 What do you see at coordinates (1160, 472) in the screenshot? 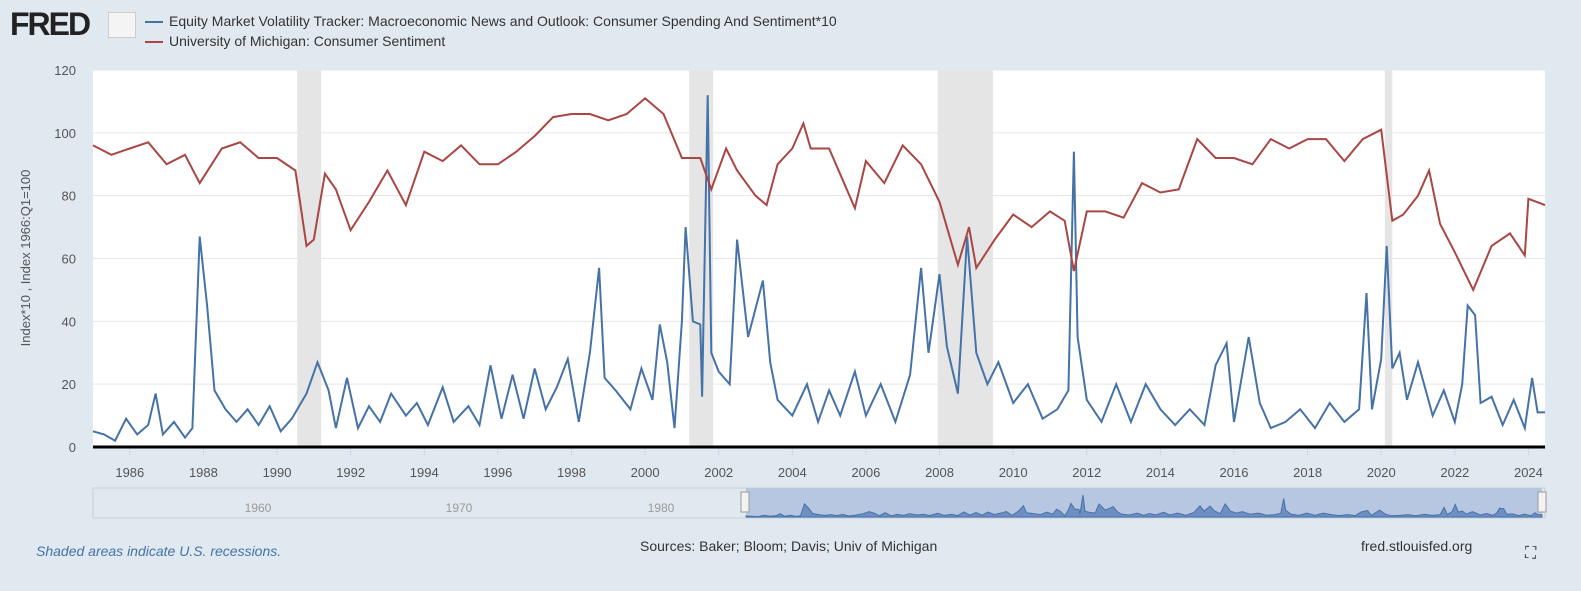
I see `x-tick-label: 2014` at bounding box center [1160, 472].